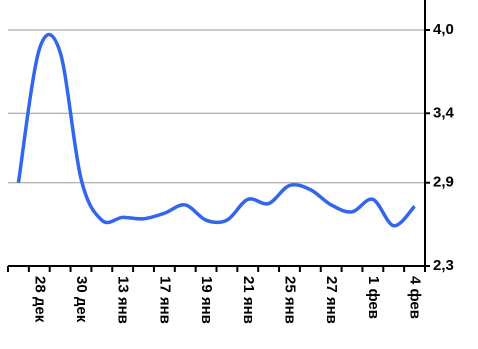  What do you see at coordinates (443, 29) in the screenshot?
I see `y-tick-label: 4,0` at bounding box center [443, 29].